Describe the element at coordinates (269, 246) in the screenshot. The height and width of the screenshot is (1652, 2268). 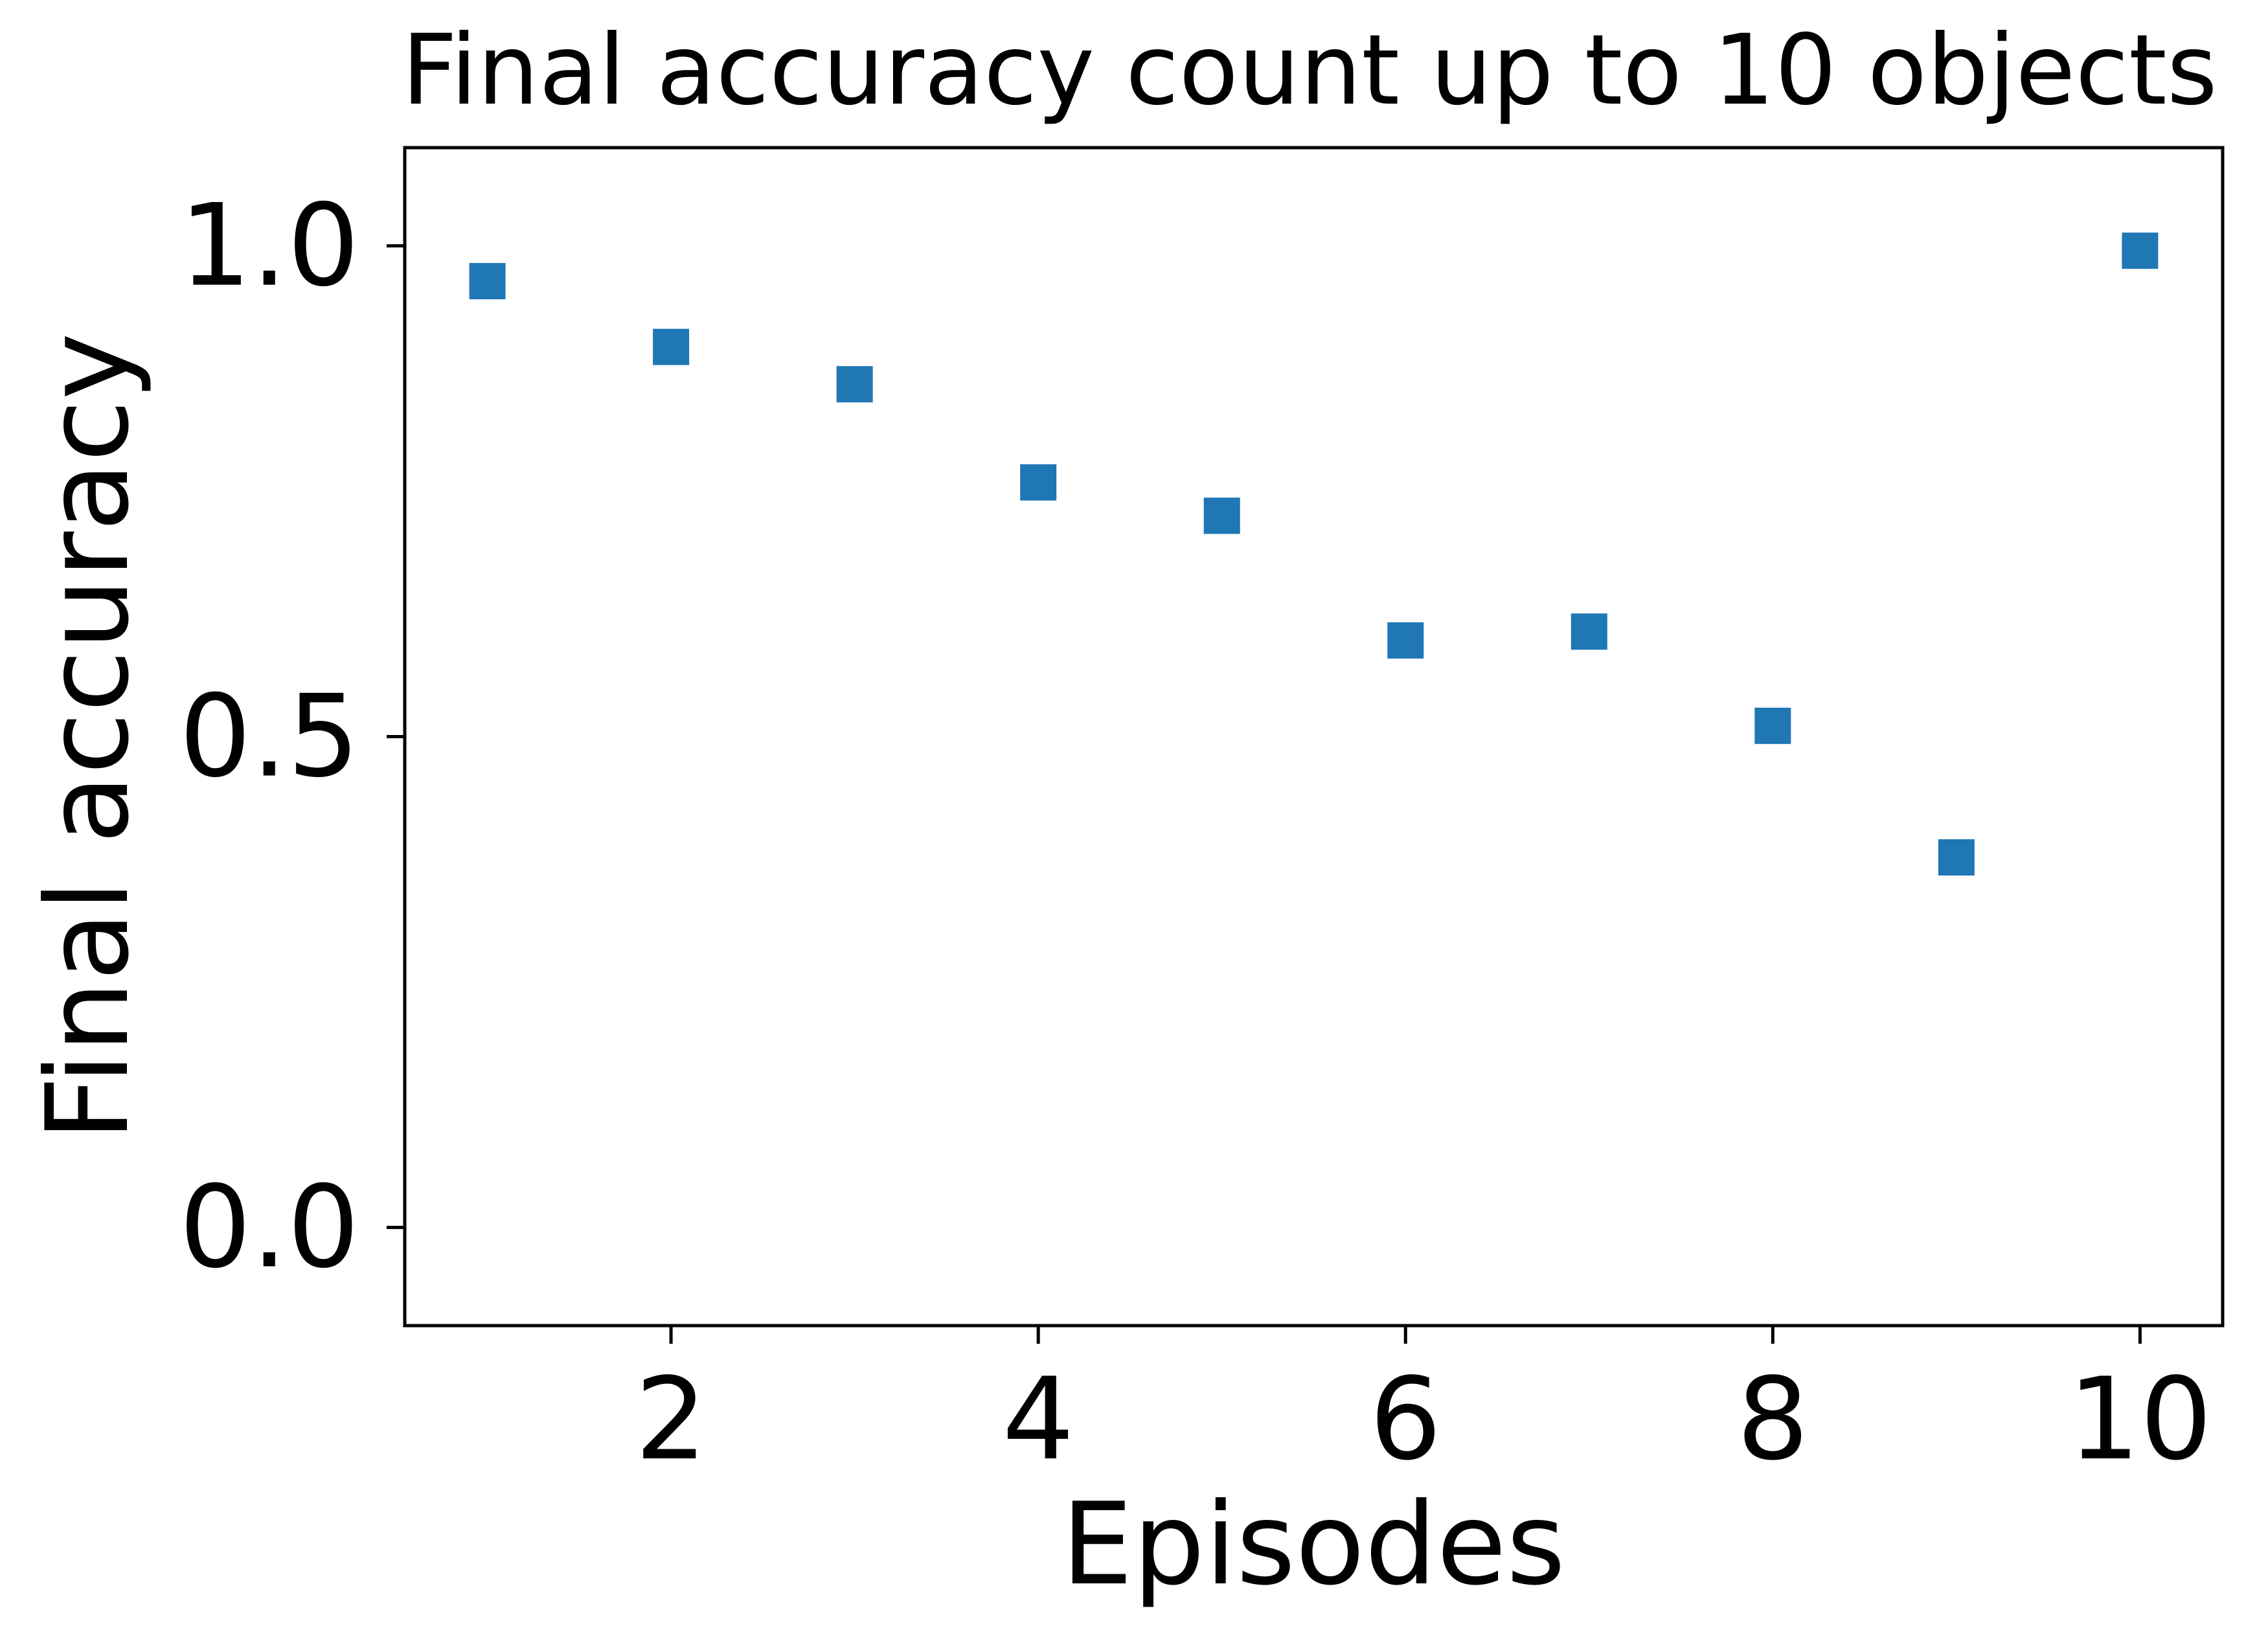
I see `y-tick-label: 1.0` at that location.